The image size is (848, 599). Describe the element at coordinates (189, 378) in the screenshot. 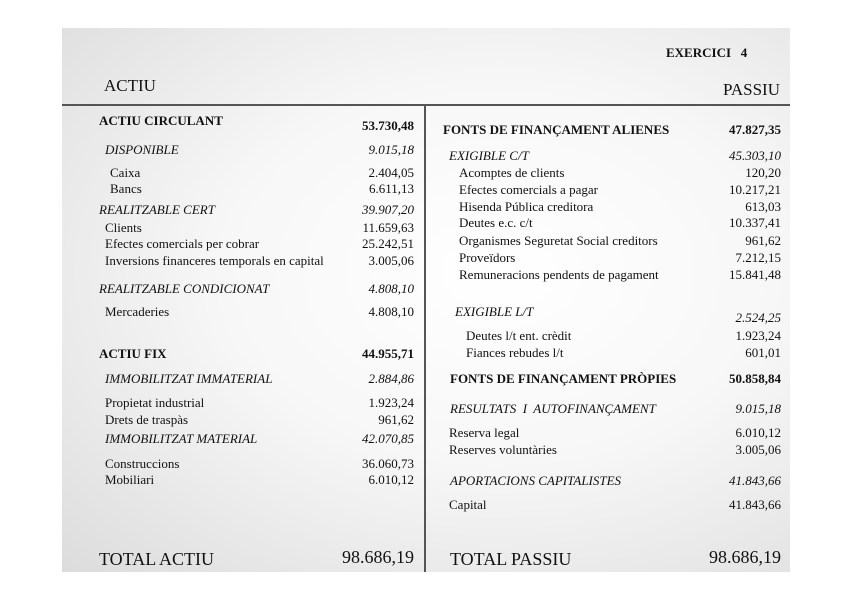

I see `row-label: IMMOBILITZAT IMMATERIAL` at that location.